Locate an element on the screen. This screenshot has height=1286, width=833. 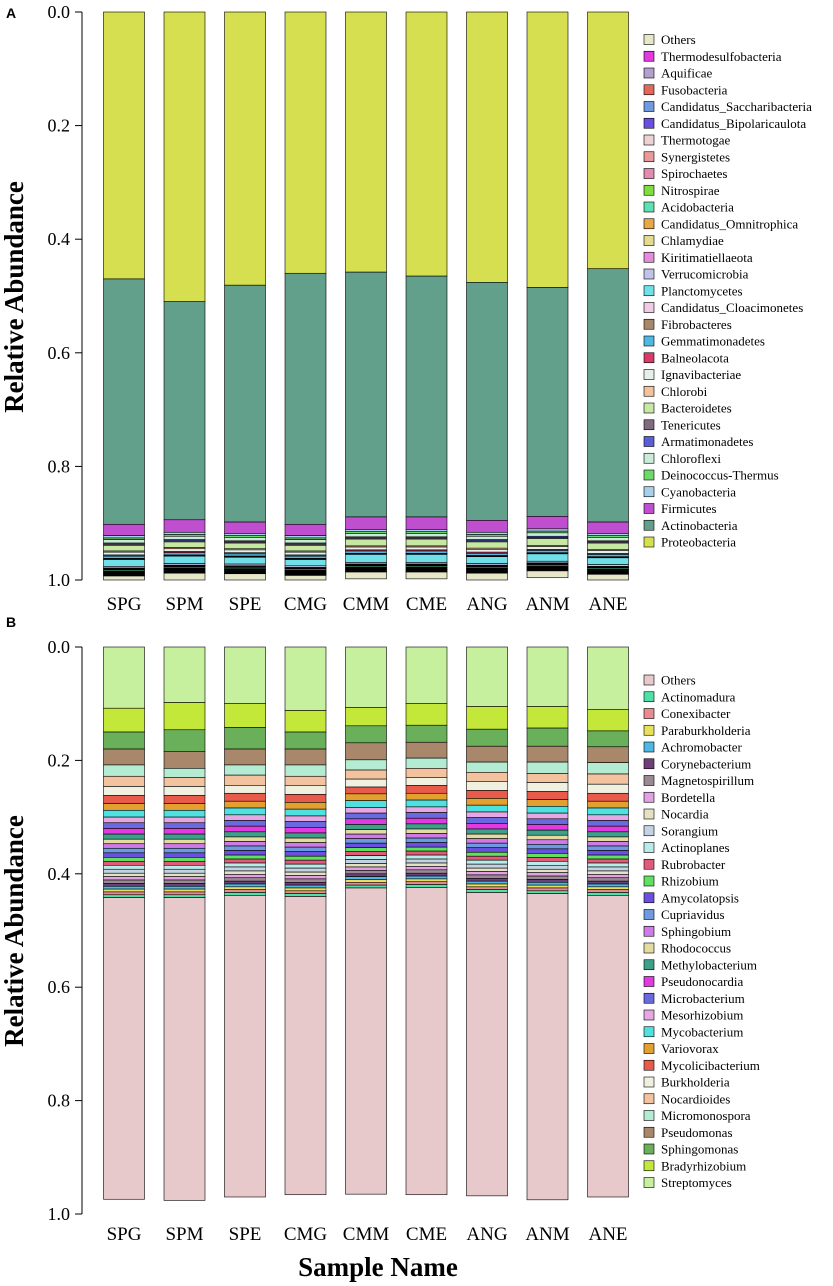
panel-b-x-tick-label: ANE is located at coordinates (607, 1234).